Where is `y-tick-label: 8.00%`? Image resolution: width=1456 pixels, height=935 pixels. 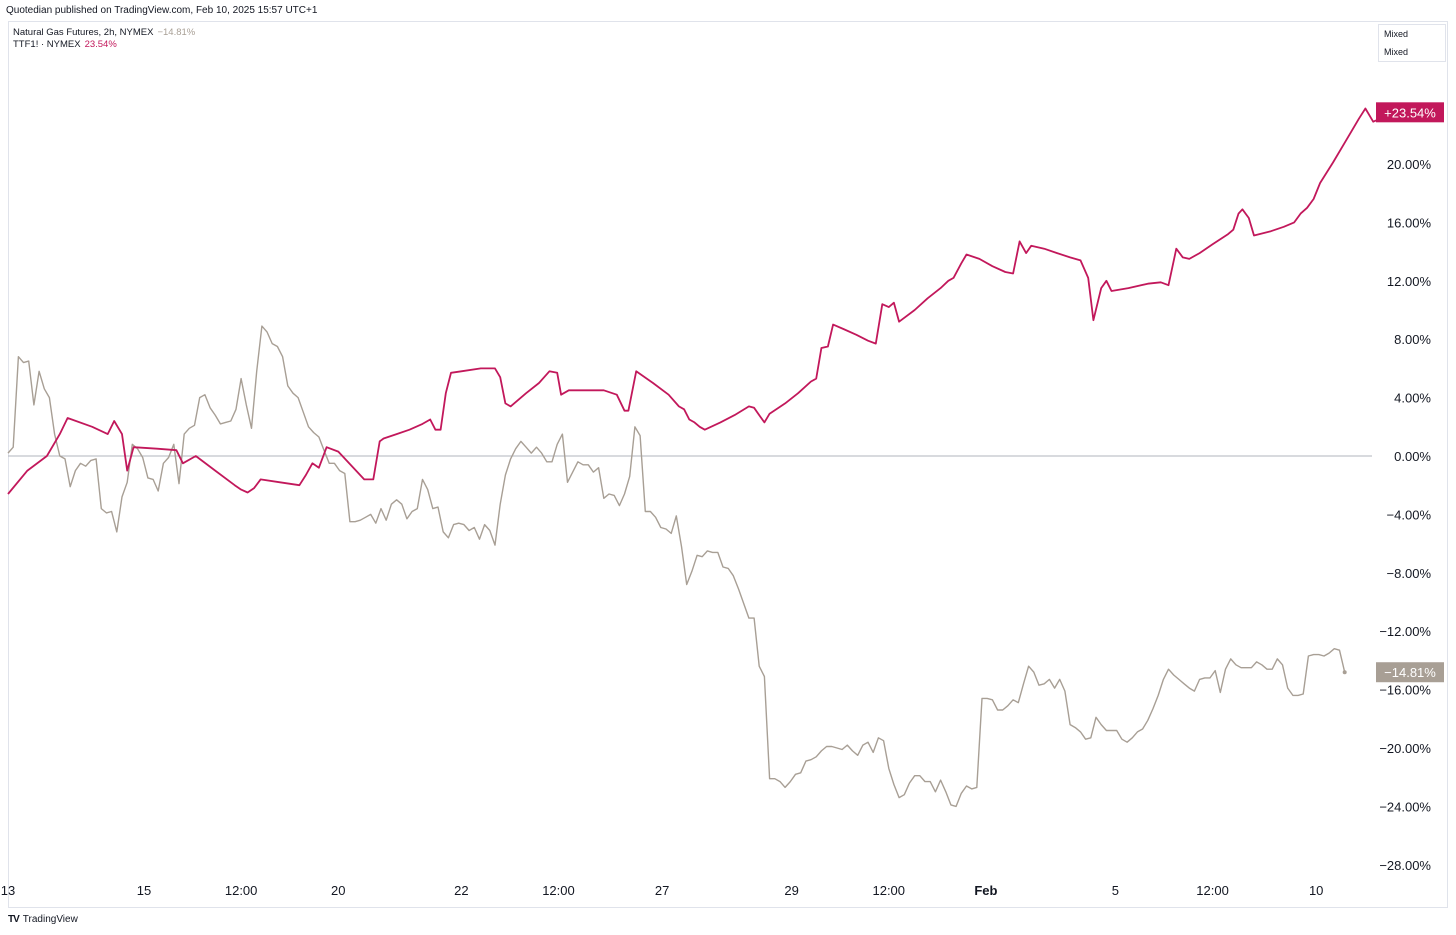
y-tick-label: 8.00% is located at coordinates (1412, 339).